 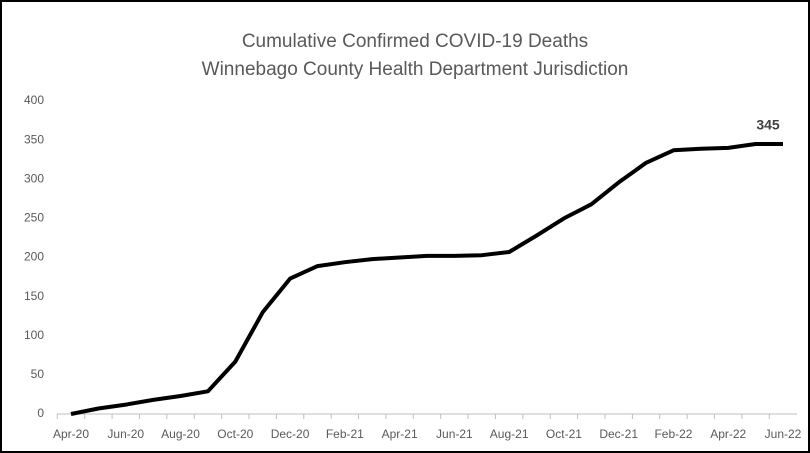 What do you see at coordinates (783, 434) in the screenshot?
I see `x-tick-label: Jun-22` at bounding box center [783, 434].